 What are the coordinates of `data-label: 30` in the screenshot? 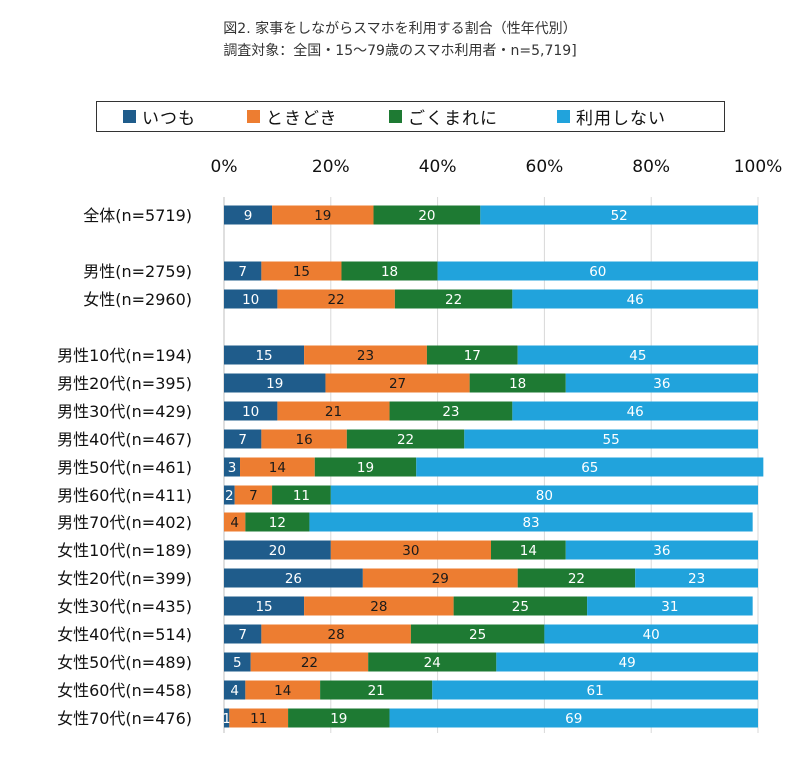 It's located at (410, 551).